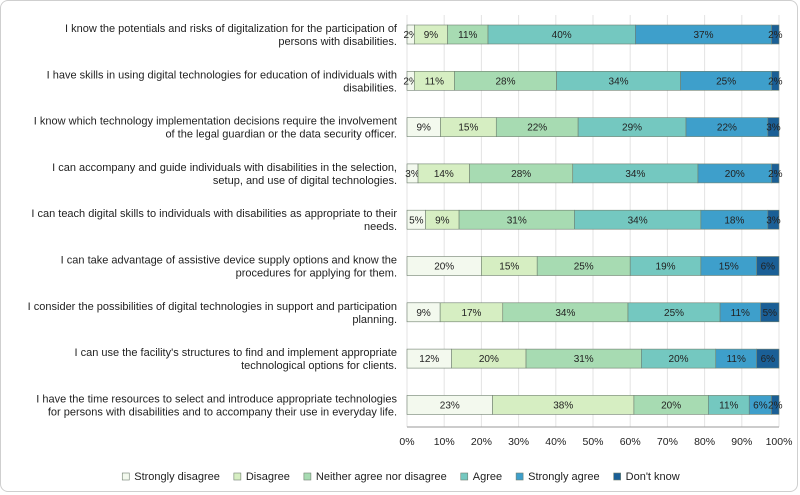  I want to click on legend-label: Disagree, so click(268, 477).